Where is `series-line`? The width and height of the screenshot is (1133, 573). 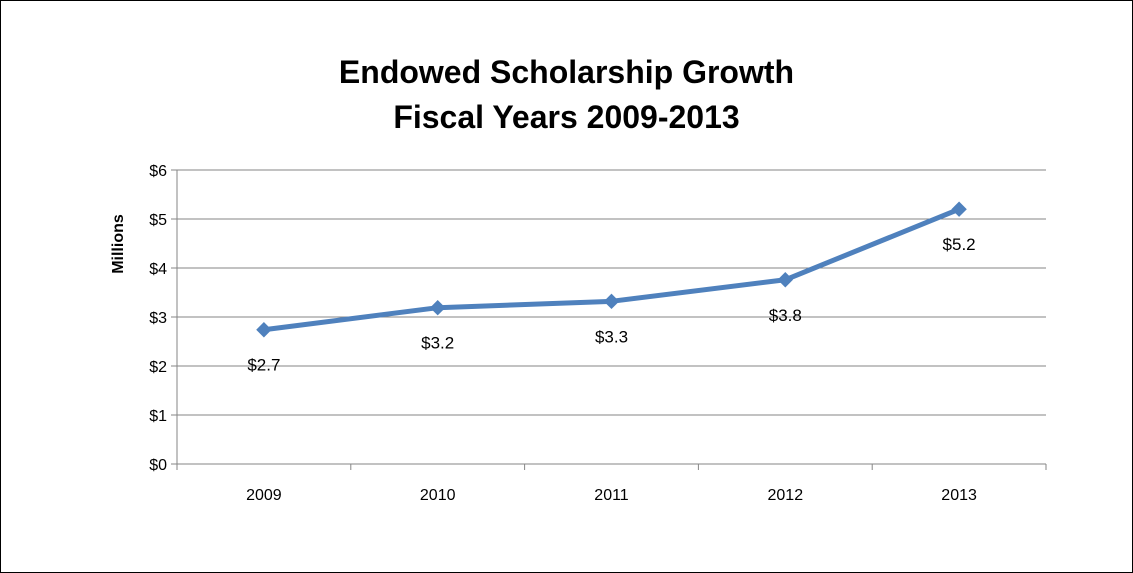
series-line is located at coordinates (611, 269).